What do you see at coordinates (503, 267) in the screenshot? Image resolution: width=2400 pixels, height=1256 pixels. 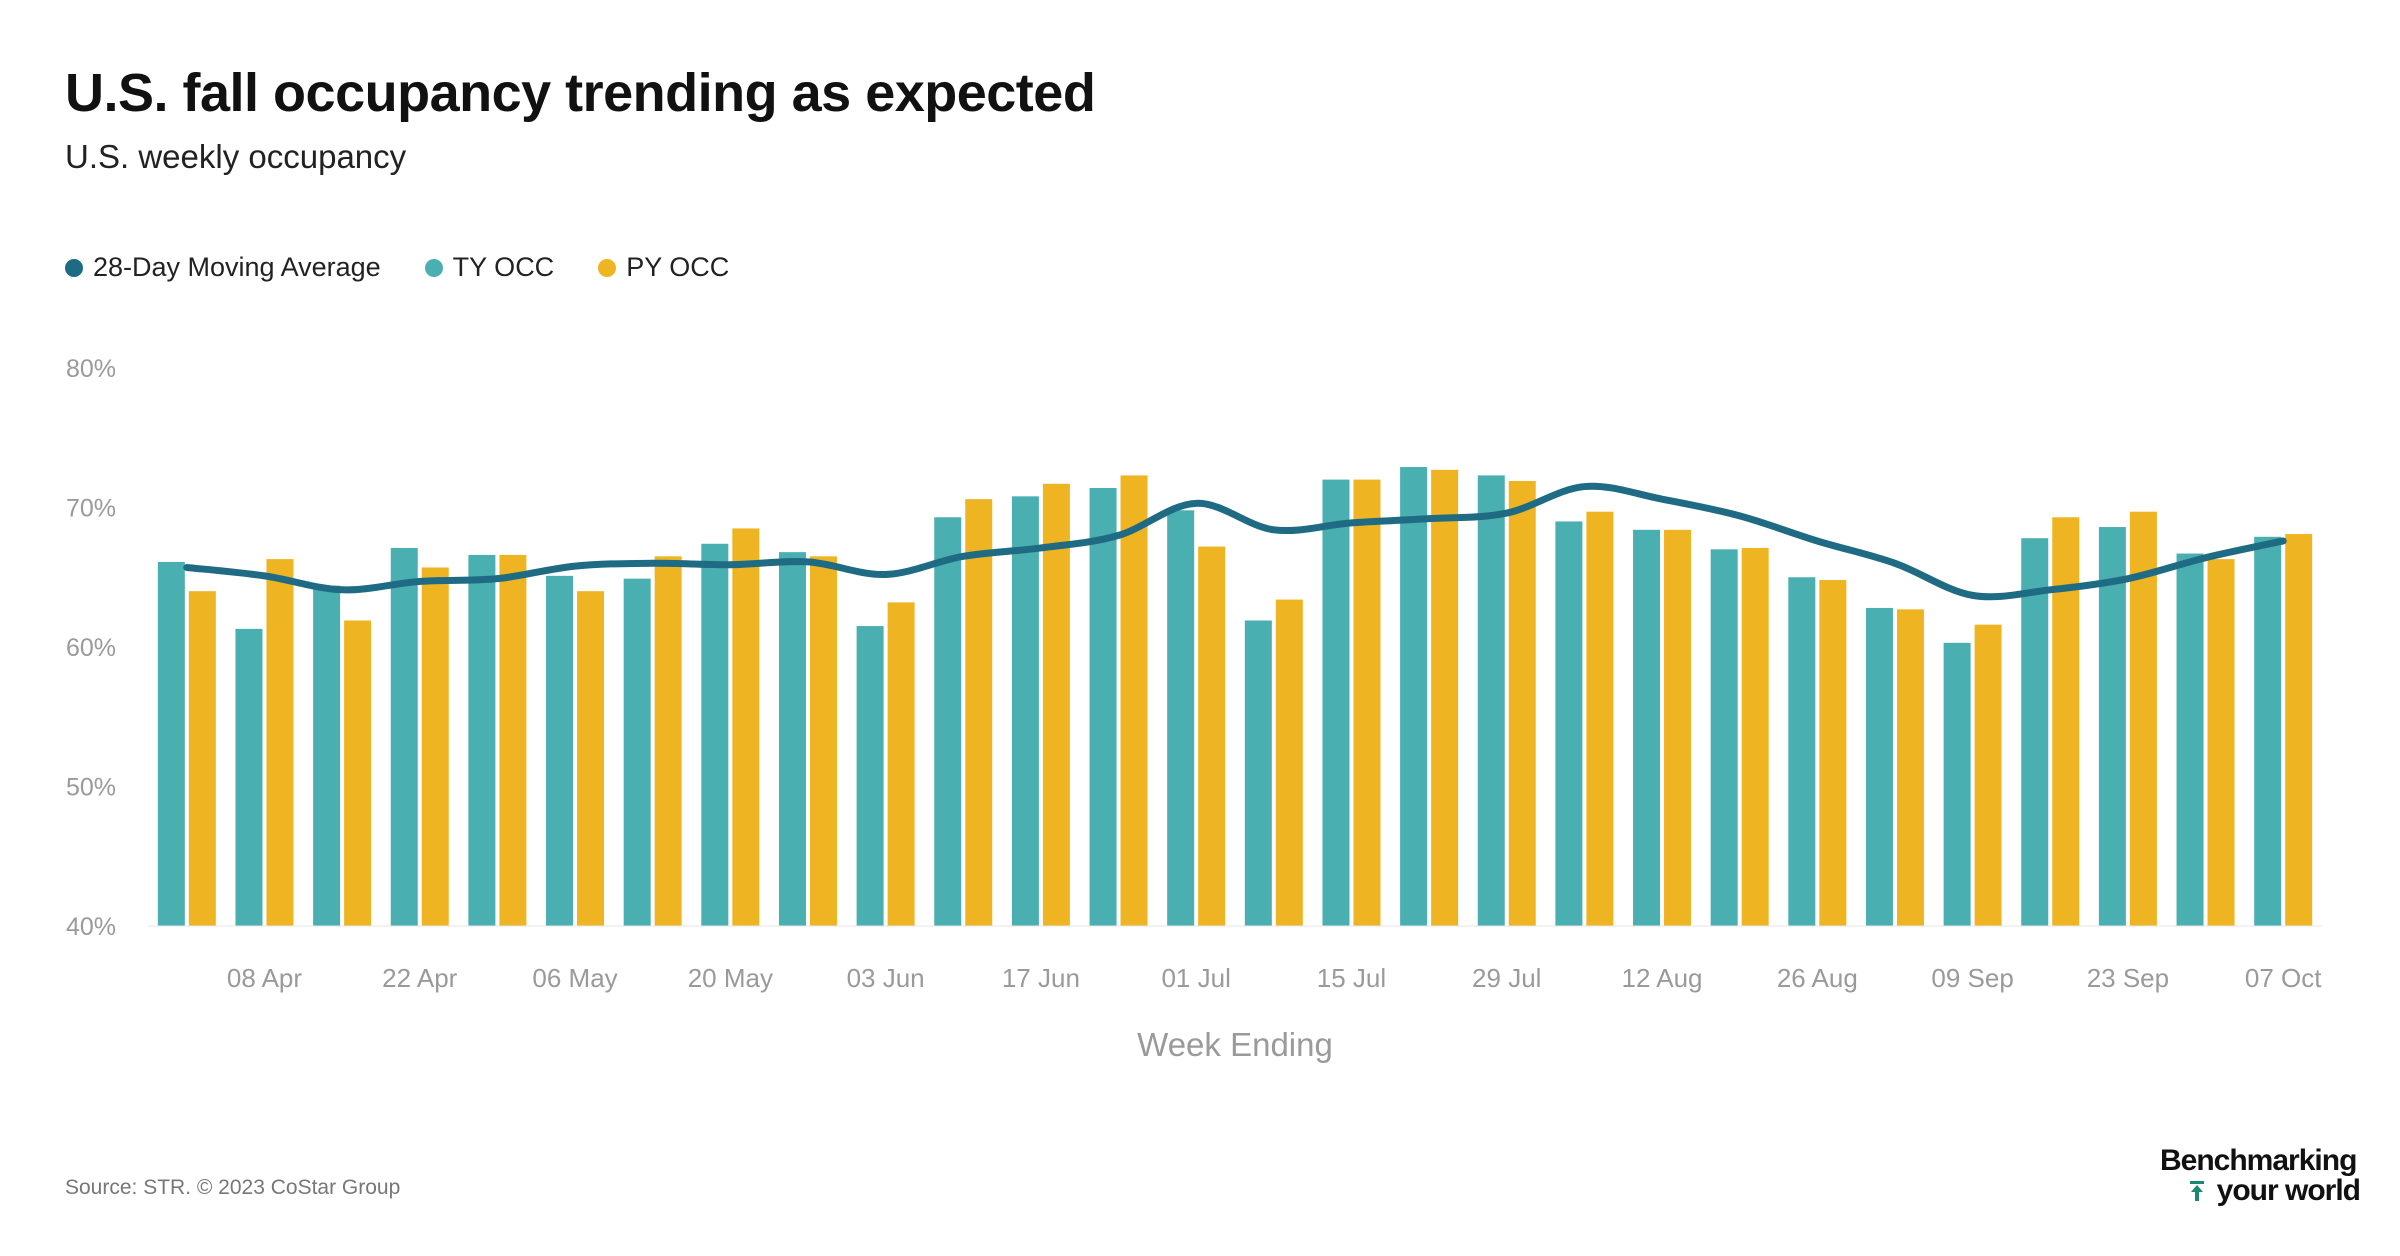 I see `legend-label-ty-occ: TY OCC` at bounding box center [503, 267].